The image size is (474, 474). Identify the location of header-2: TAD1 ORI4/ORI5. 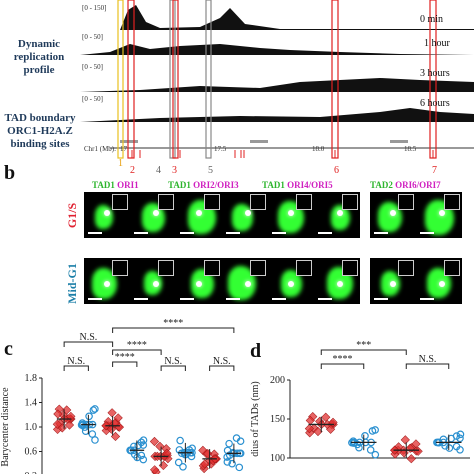
(297, 185).